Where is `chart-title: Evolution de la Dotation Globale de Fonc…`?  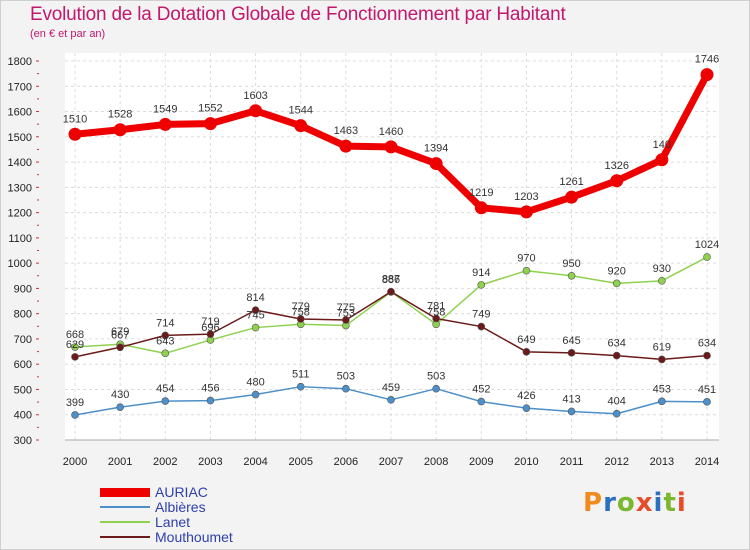
chart-title: Evolution de la Dotation Globale de Fonc… is located at coordinates (298, 14).